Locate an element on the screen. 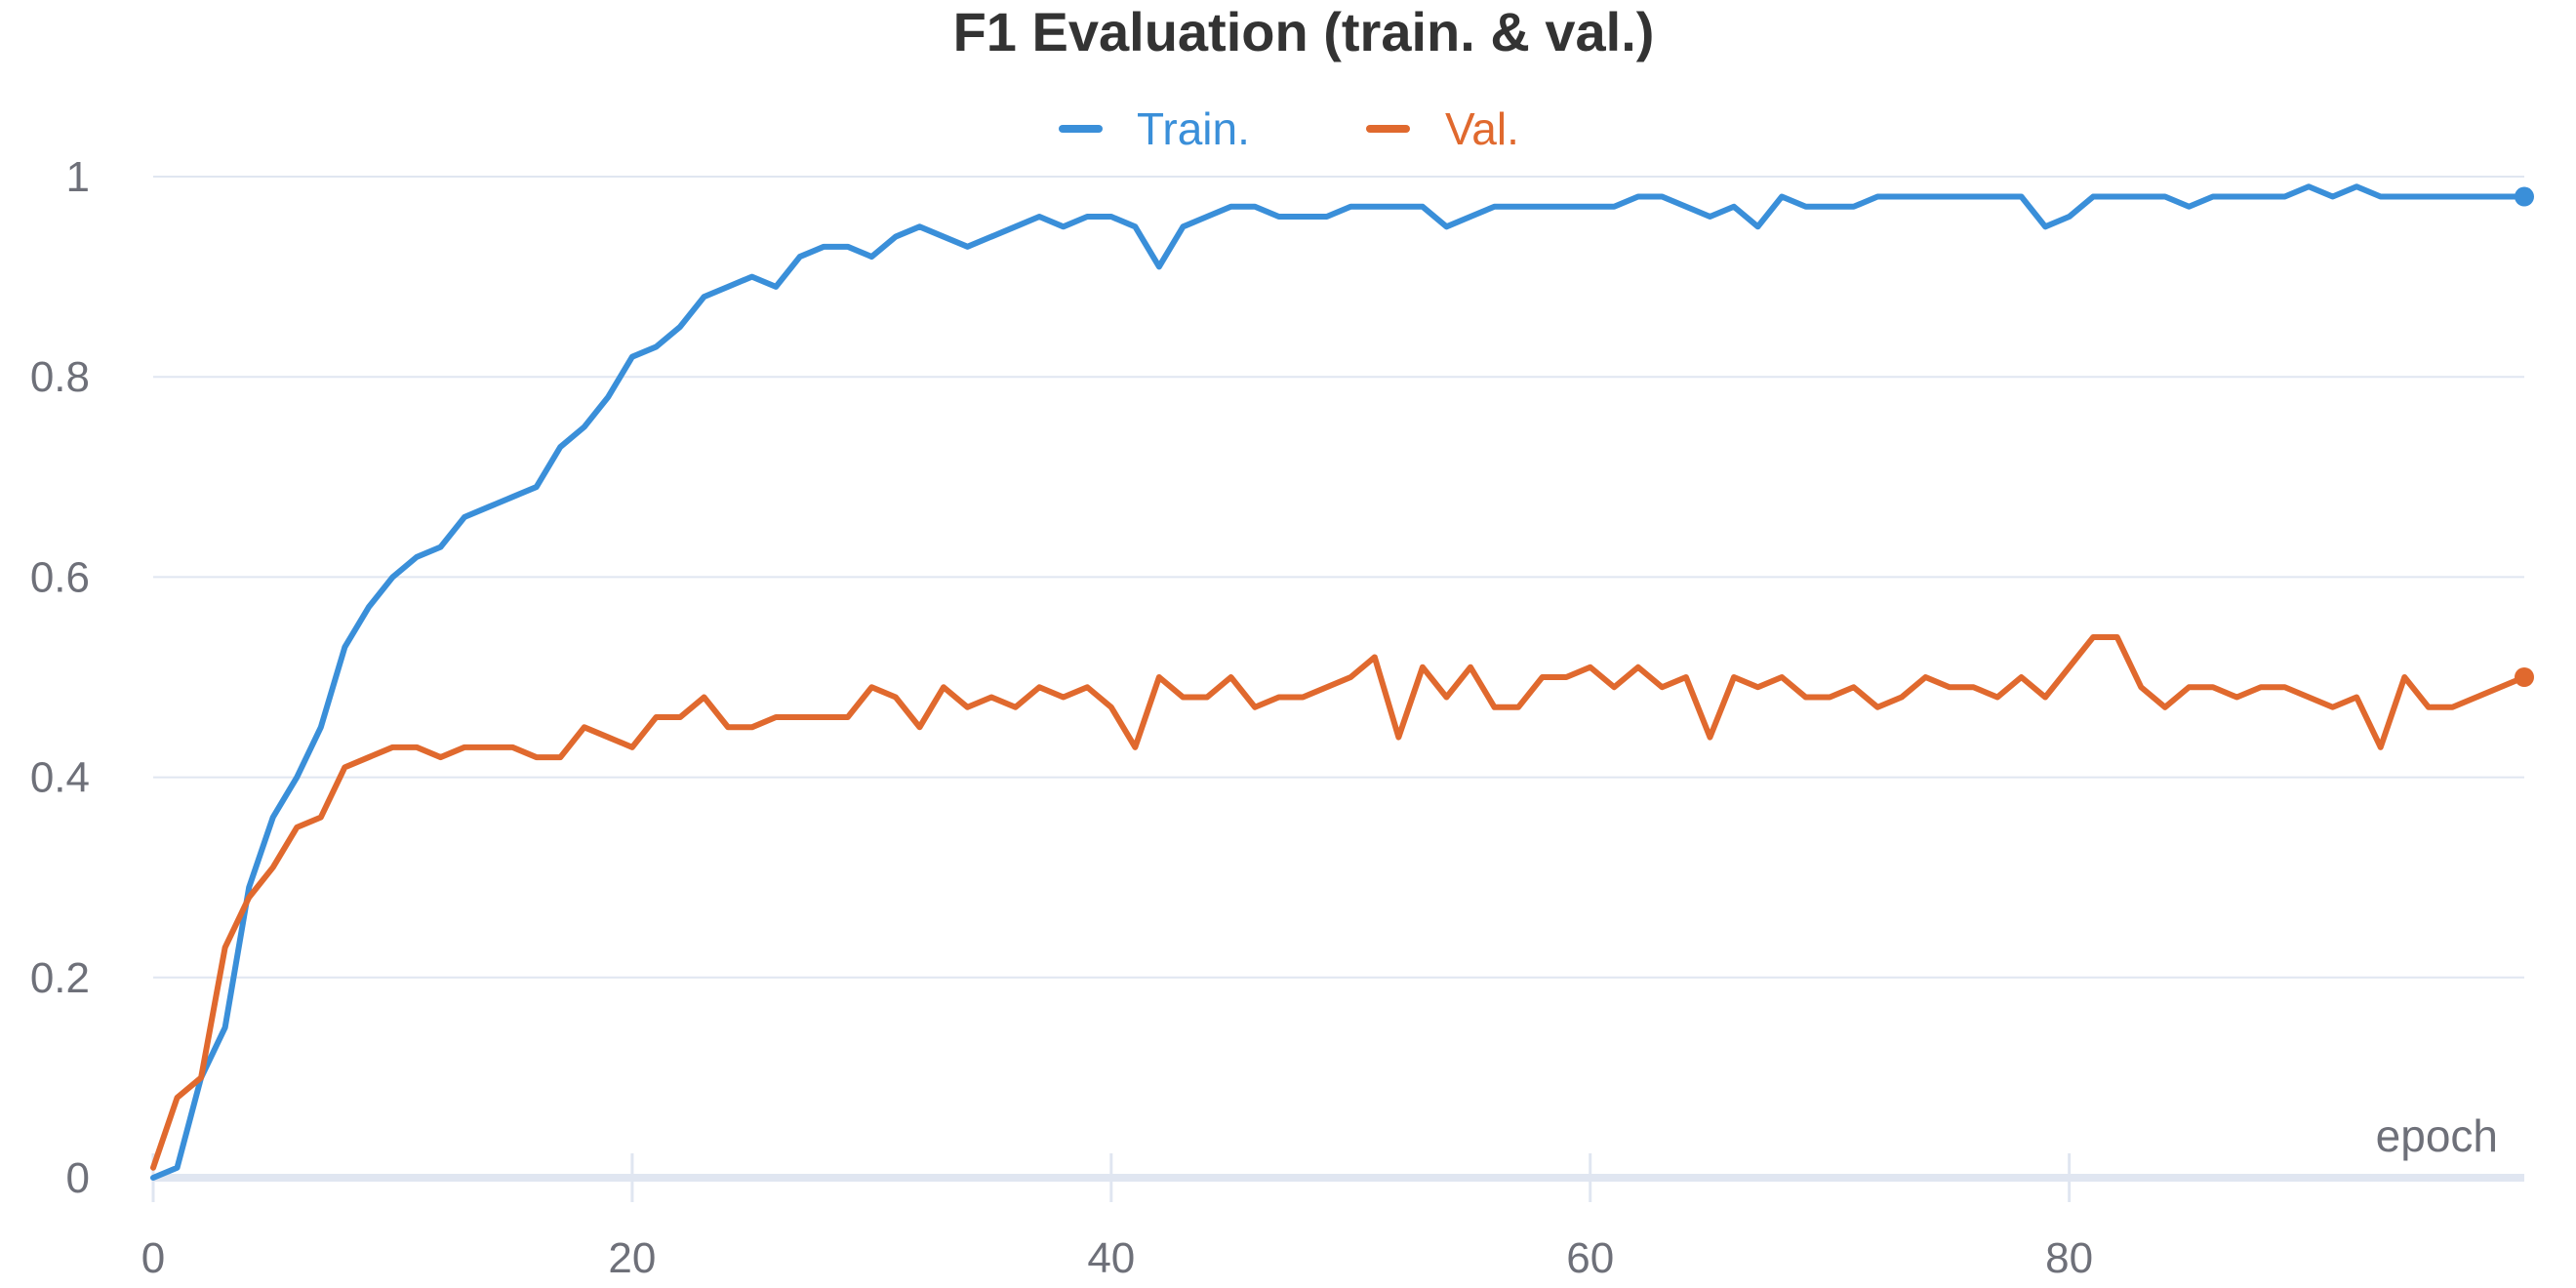  y-tick-label: 0.8 is located at coordinates (60, 377).